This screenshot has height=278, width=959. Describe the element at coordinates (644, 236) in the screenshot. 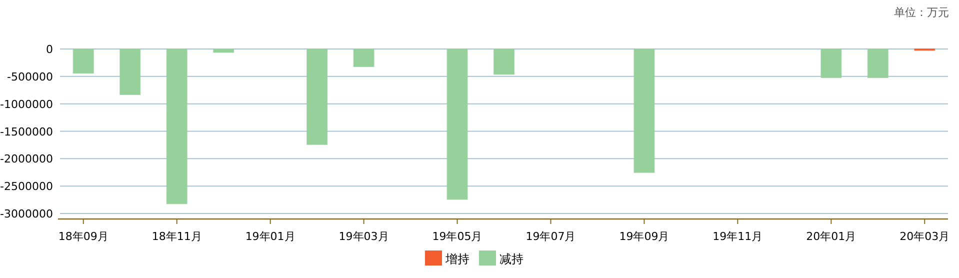

I see `x-tick-label: 19年09月` at that location.